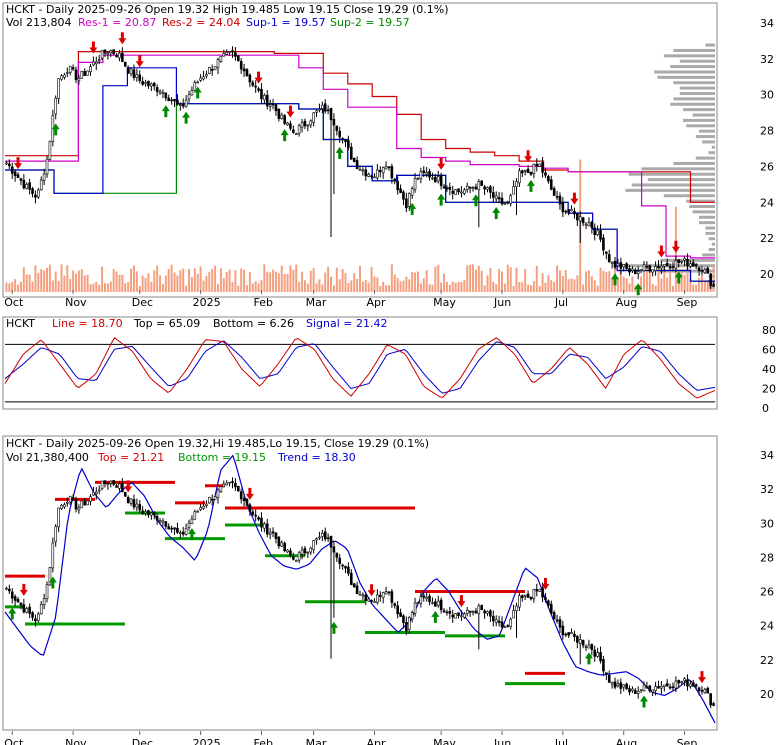 The image size is (780, 745). What do you see at coordinates (444, 302) in the screenshot?
I see `x-tick-label: May` at bounding box center [444, 302].